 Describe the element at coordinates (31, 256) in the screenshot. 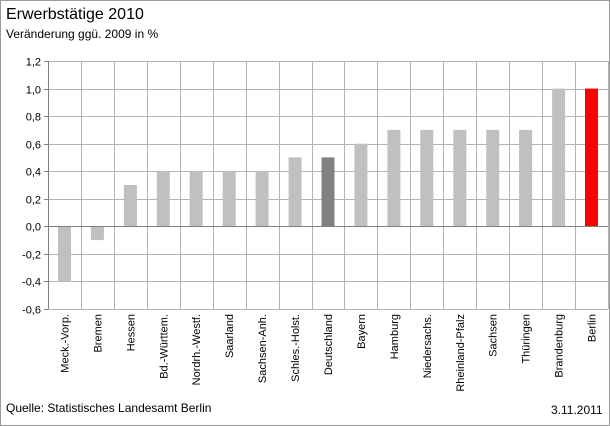

I see `y-tick-label-2: -0,2` at that location.